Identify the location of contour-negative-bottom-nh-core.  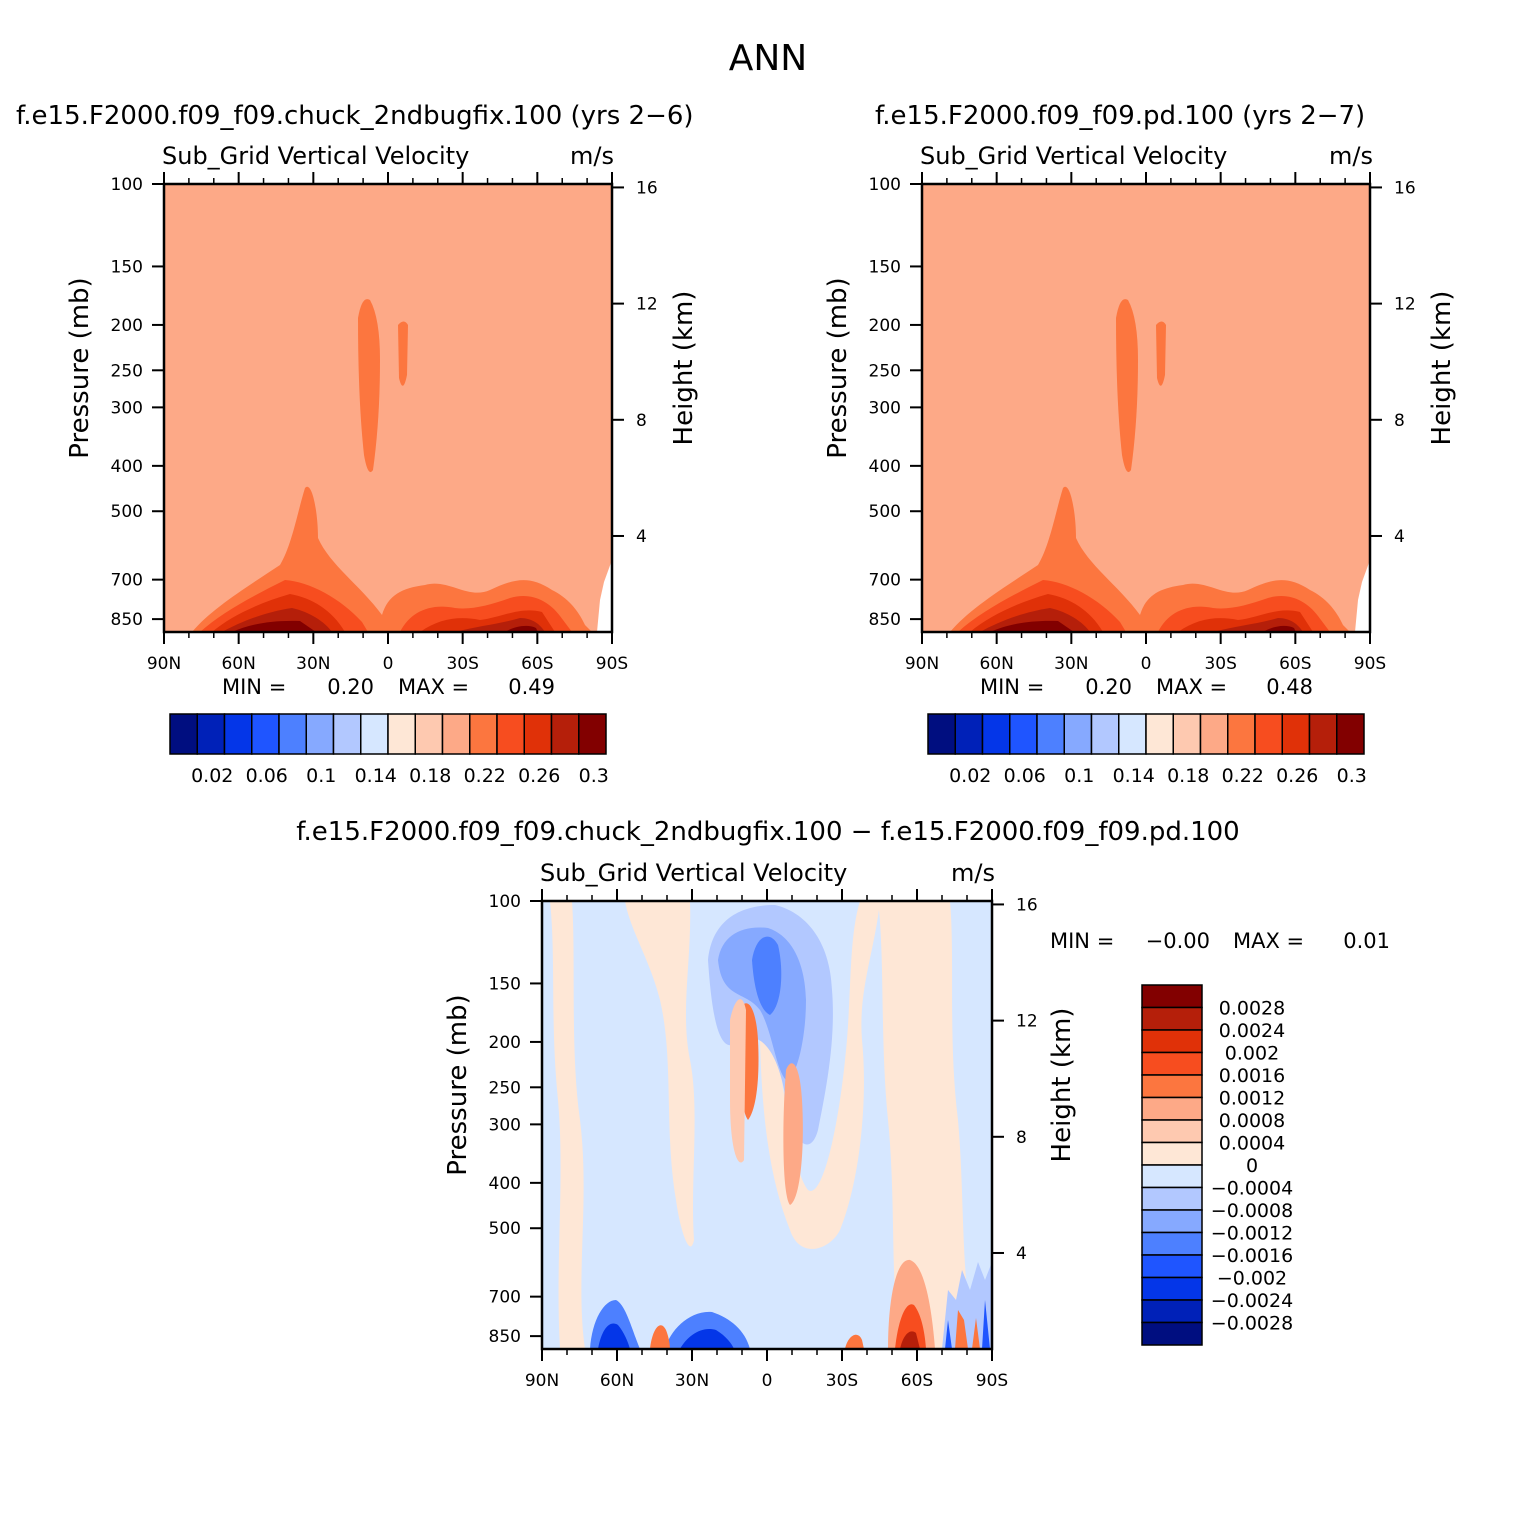
(666, 1336).